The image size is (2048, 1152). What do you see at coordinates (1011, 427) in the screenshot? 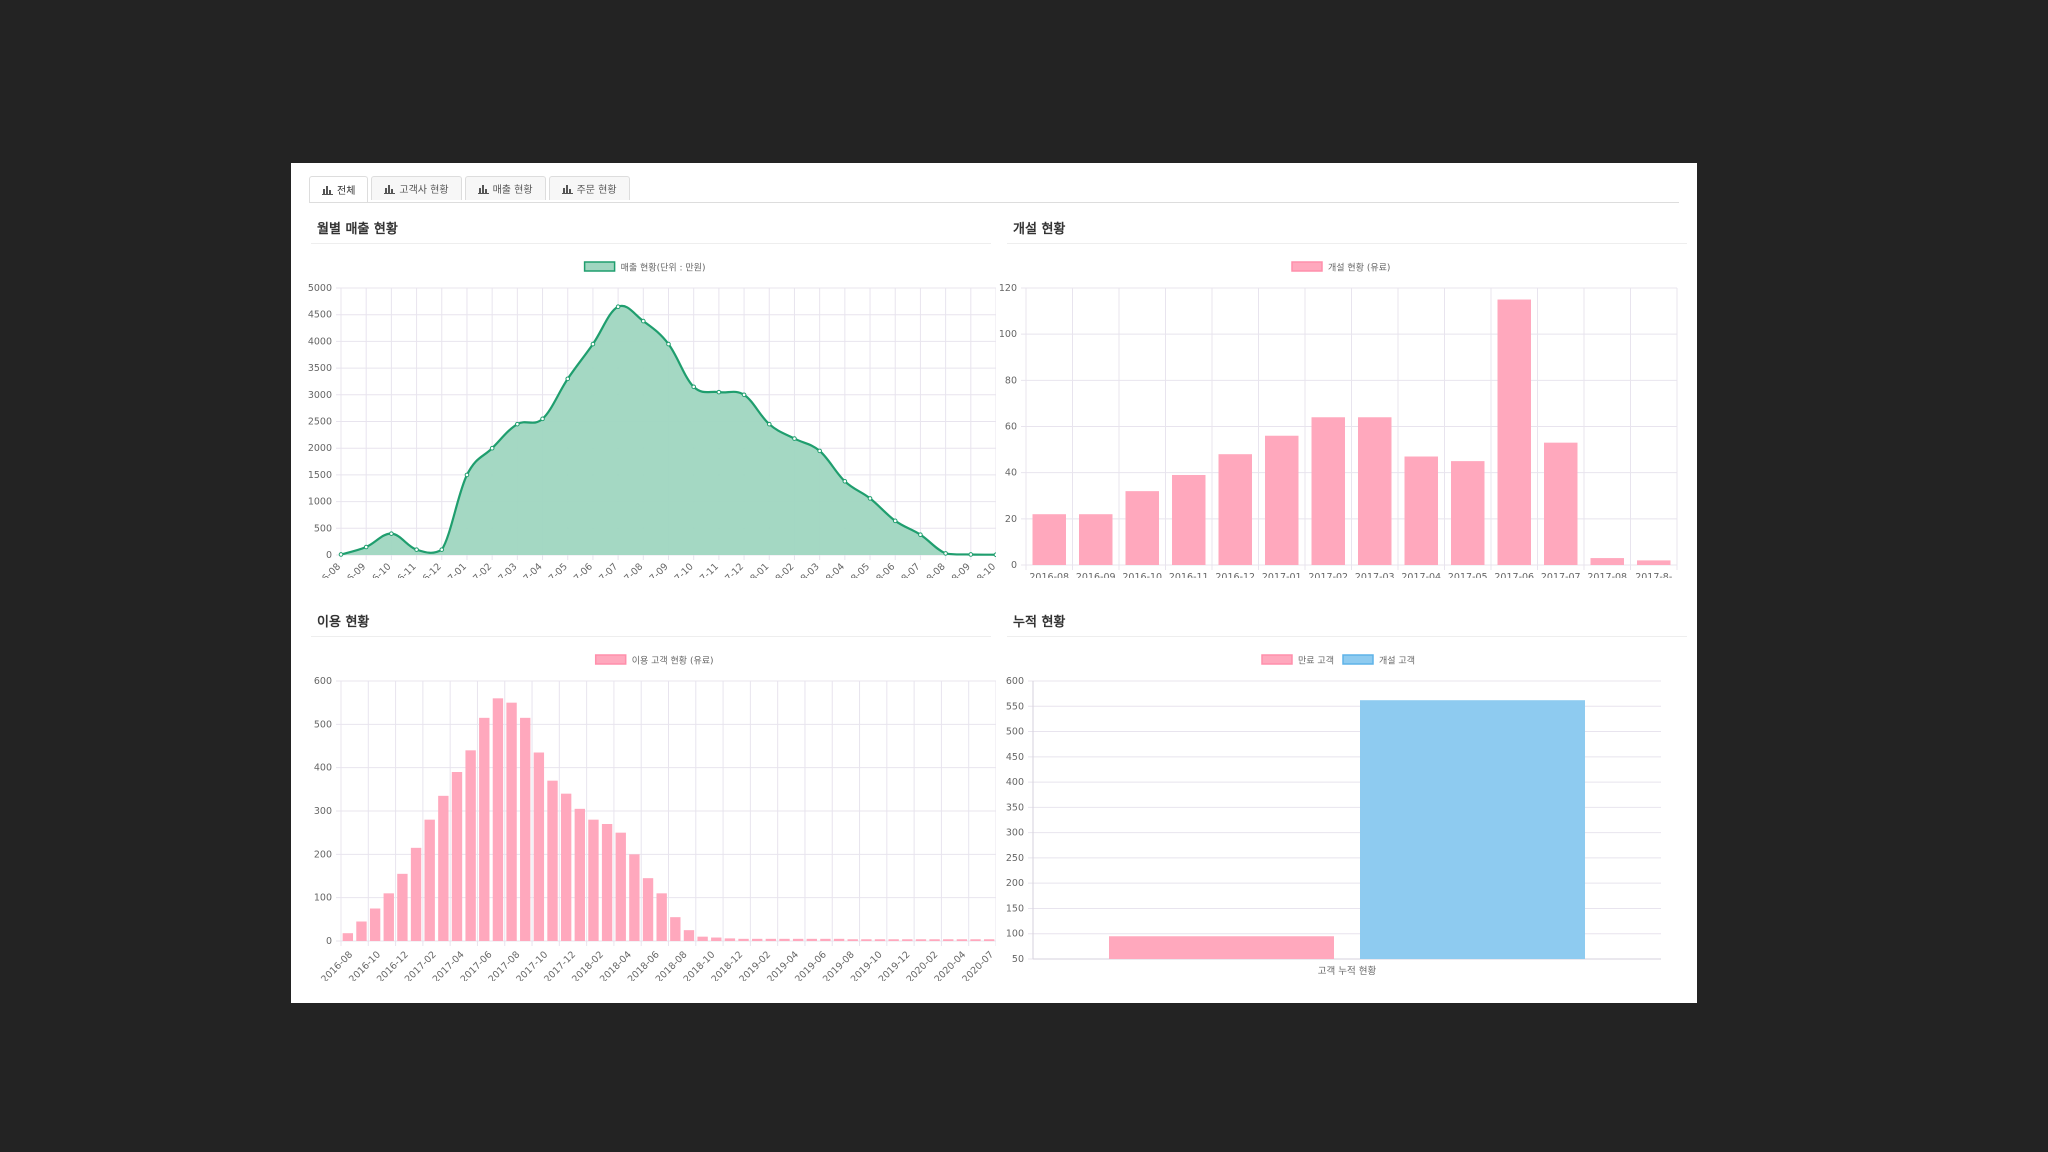
I see `y-tick-label: 60` at bounding box center [1011, 427].